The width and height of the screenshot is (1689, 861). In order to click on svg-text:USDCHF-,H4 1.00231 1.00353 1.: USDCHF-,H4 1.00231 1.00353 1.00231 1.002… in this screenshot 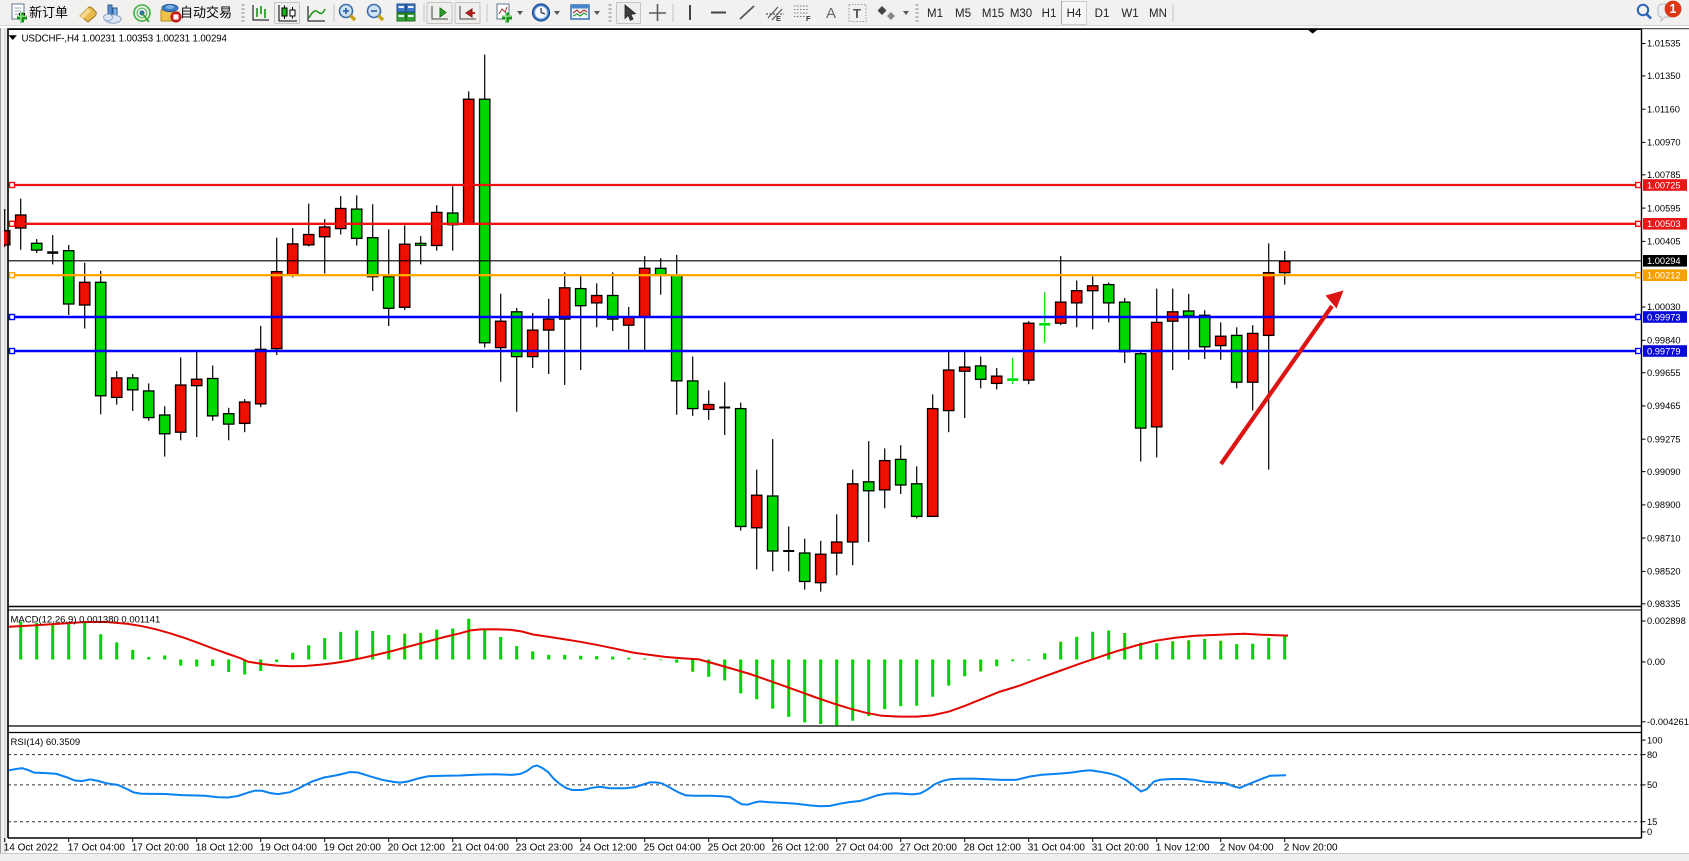, I will do `click(125, 39)`.